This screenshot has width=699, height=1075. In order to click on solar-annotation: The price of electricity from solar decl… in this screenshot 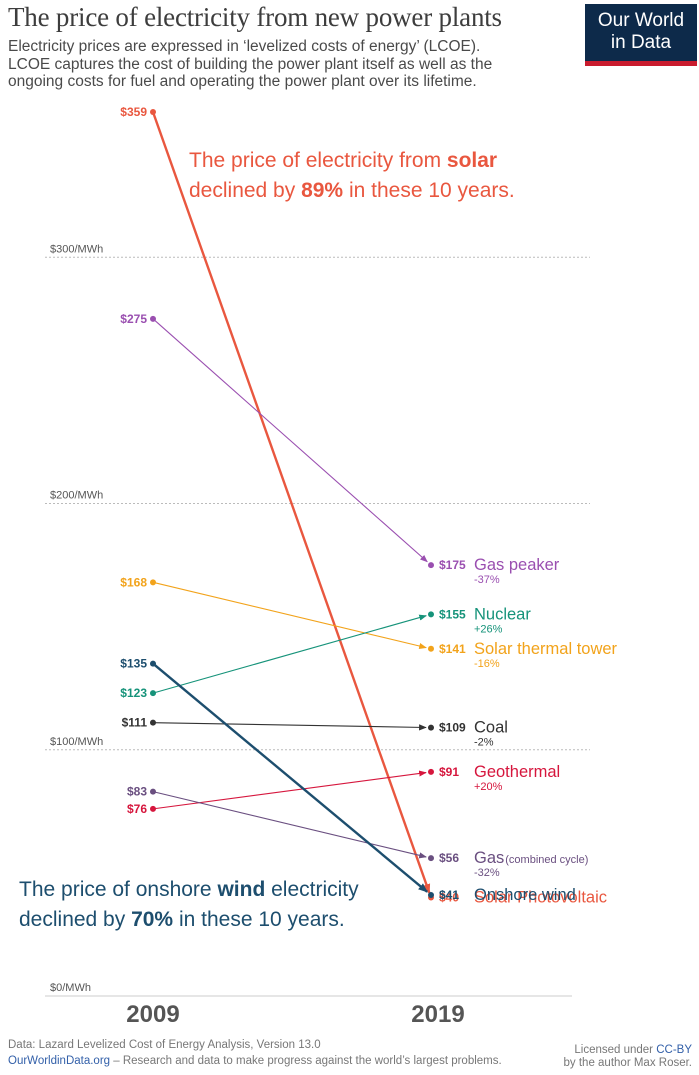, I will do `click(352, 175)`.